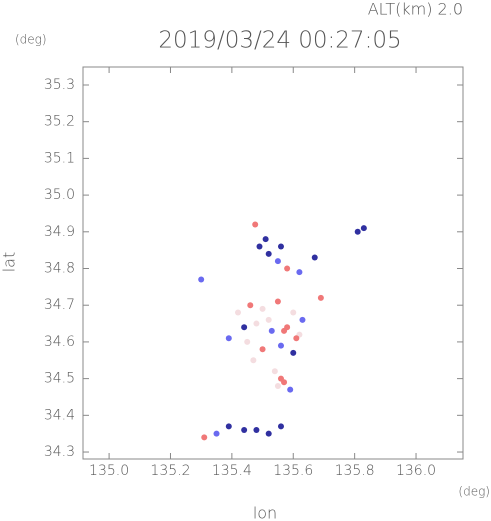 This screenshot has width=491, height=521. I want to click on x-tick-label: 135.8, so click(355, 471).